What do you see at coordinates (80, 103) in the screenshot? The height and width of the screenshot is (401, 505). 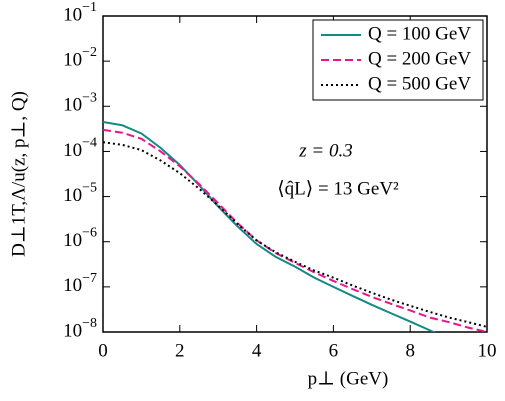 I see `y-tick-label: 10⁻³` at bounding box center [80, 103].